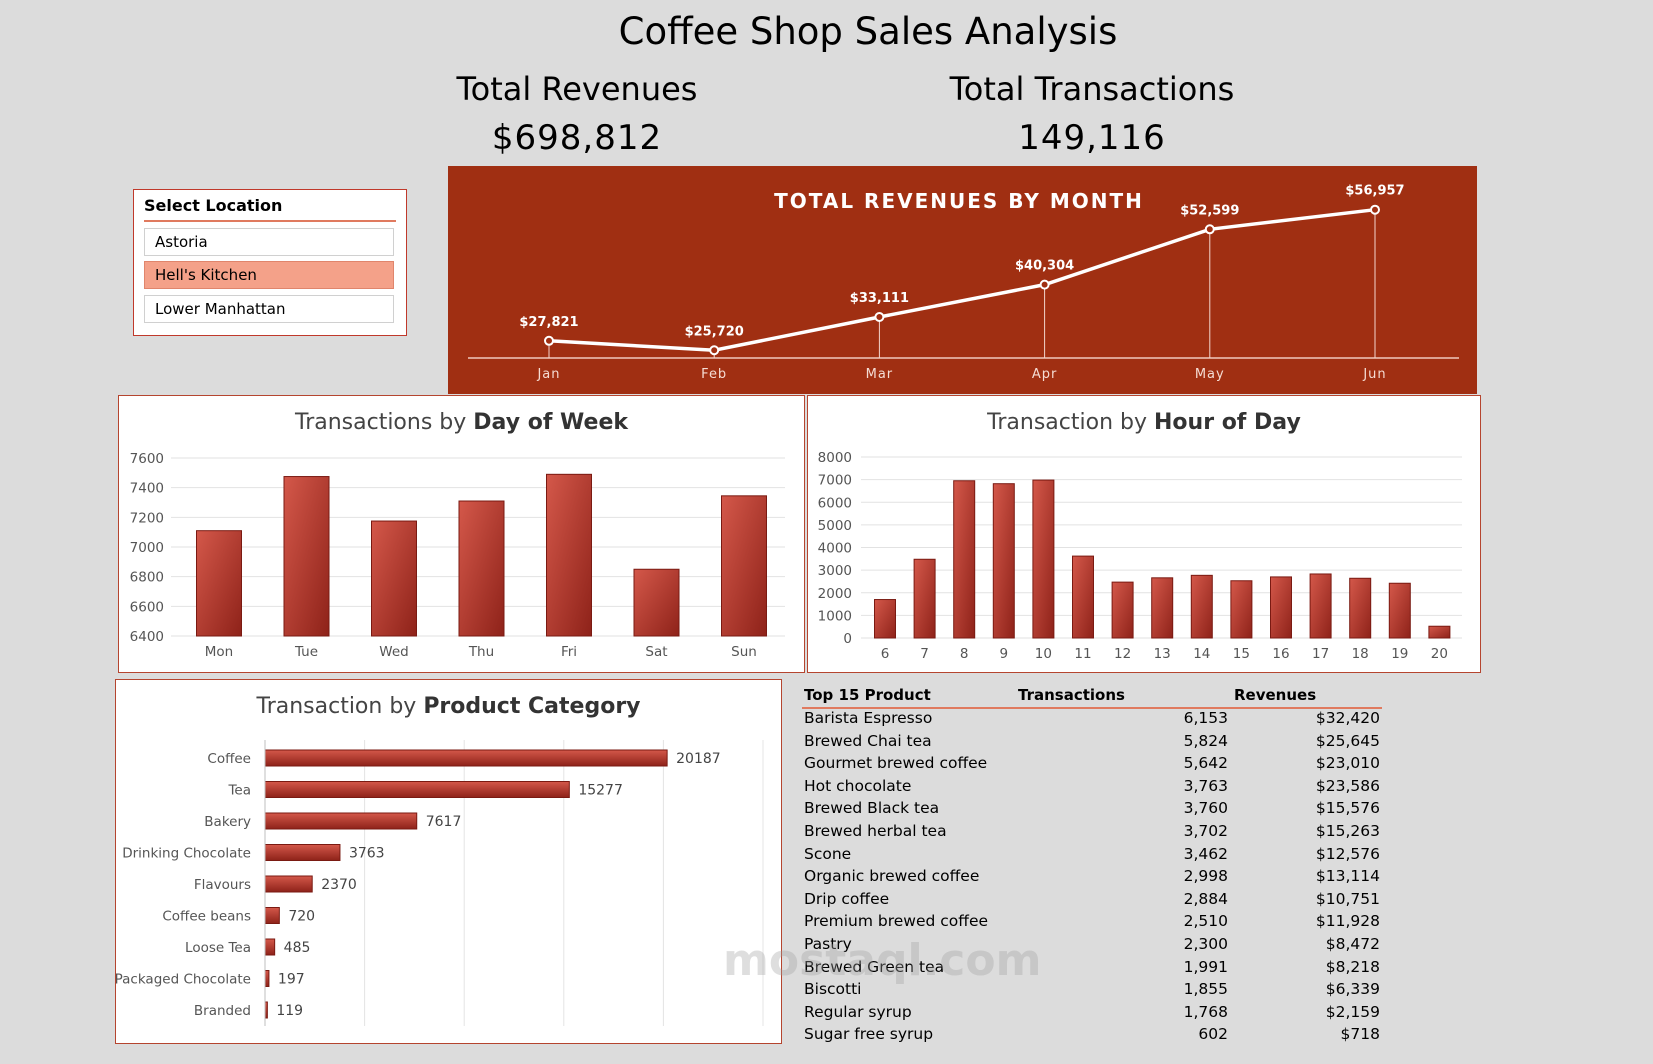 The width and height of the screenshot is (1653, 1064). I want to click on watermark: mostaql.com, so click(882, 960).